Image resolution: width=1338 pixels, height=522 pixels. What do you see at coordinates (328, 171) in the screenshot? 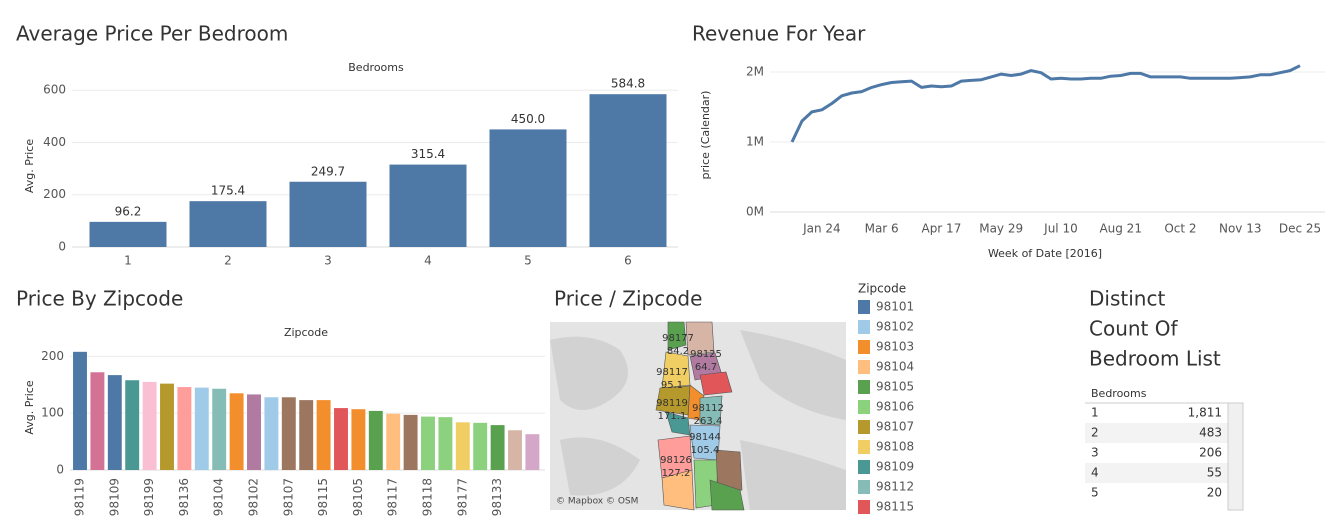
I see `data-label: 249.7` at bounding box center [328, 171].